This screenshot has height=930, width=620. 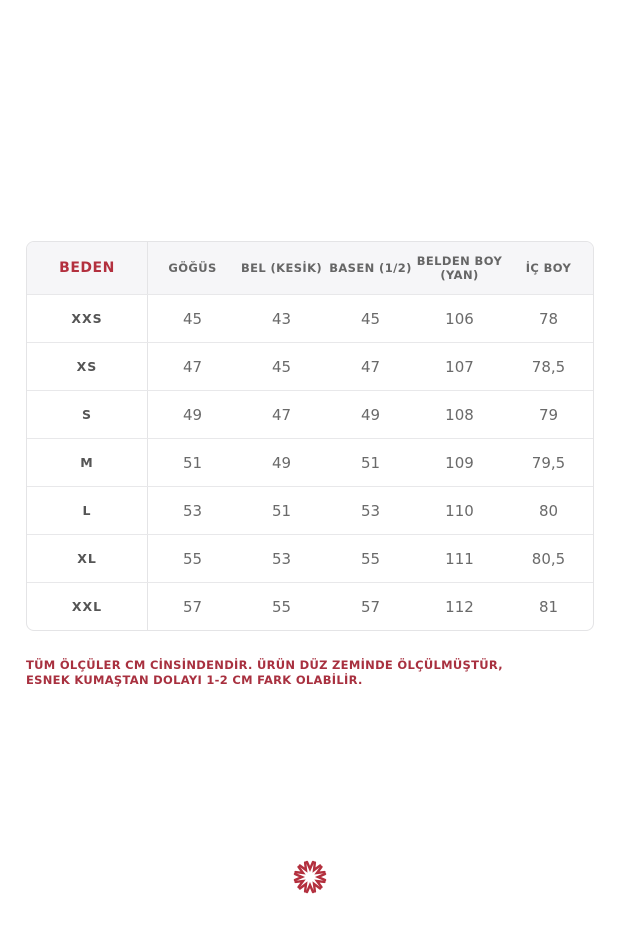 I want to click on measurement-cell: 111, so click(x=459, y=558).